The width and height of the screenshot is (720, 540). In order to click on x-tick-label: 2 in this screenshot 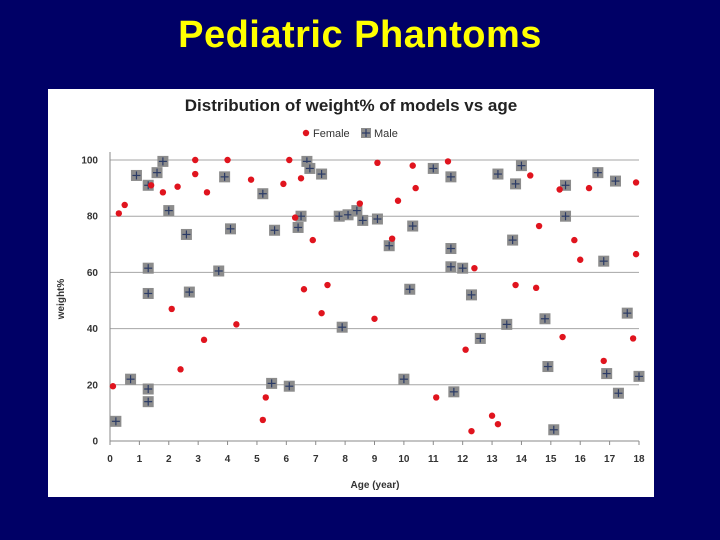, I will do `click(169, 459)`.